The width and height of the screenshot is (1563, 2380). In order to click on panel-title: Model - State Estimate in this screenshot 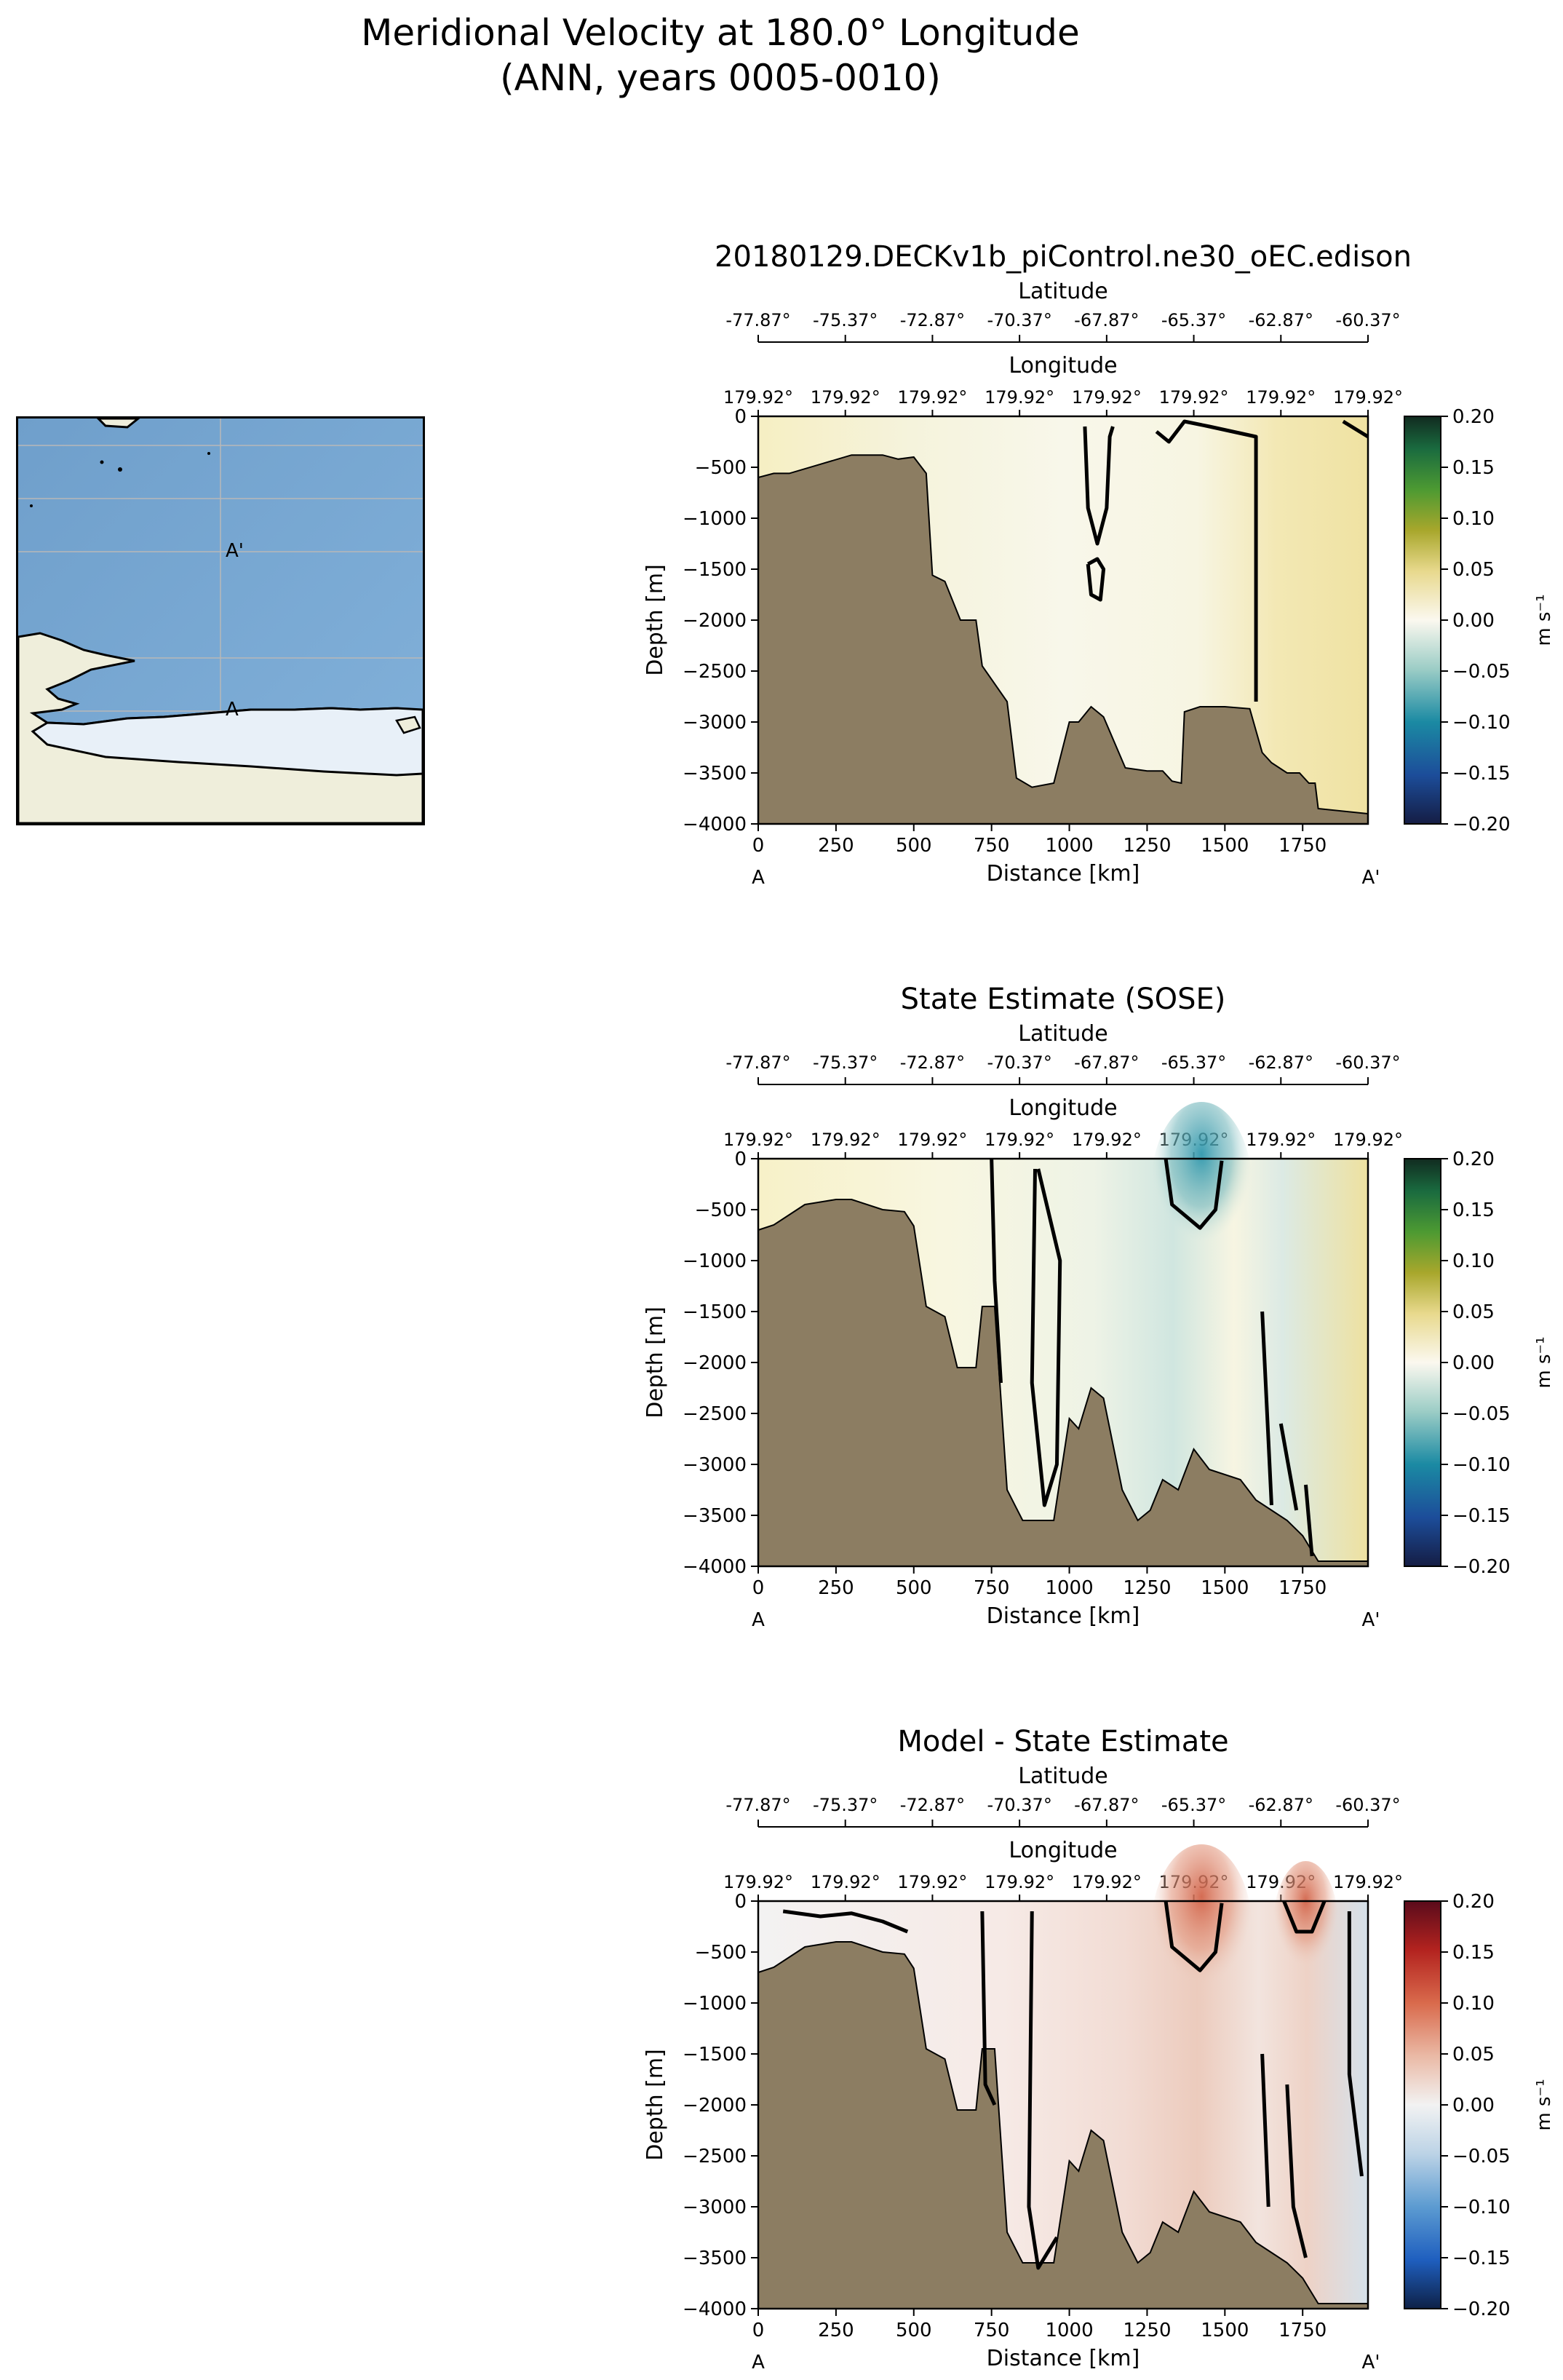, I will do `click(1062, 1741)`.